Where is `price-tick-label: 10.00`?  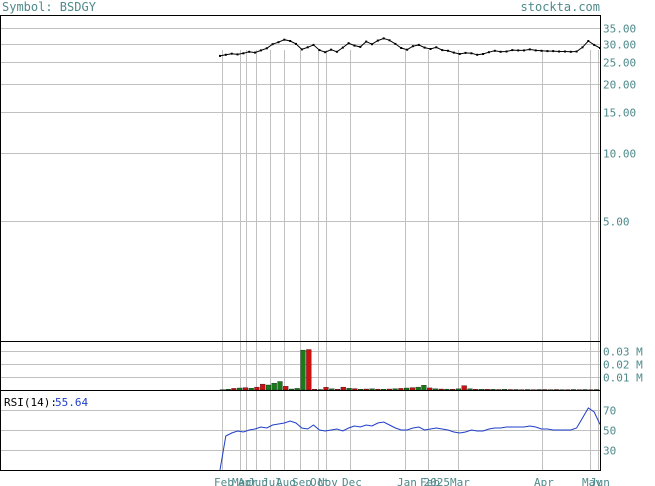 price-tick-label: 10.00 is located at coordinates (619, 154).